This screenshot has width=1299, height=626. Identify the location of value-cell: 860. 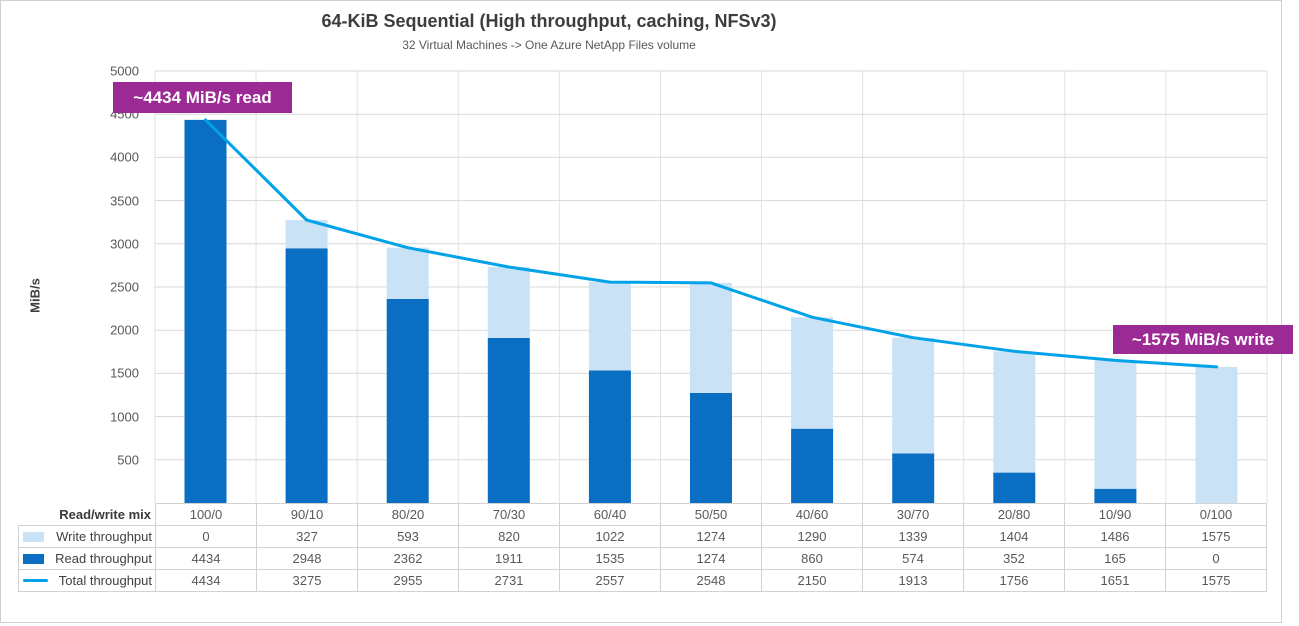
(812, 558).